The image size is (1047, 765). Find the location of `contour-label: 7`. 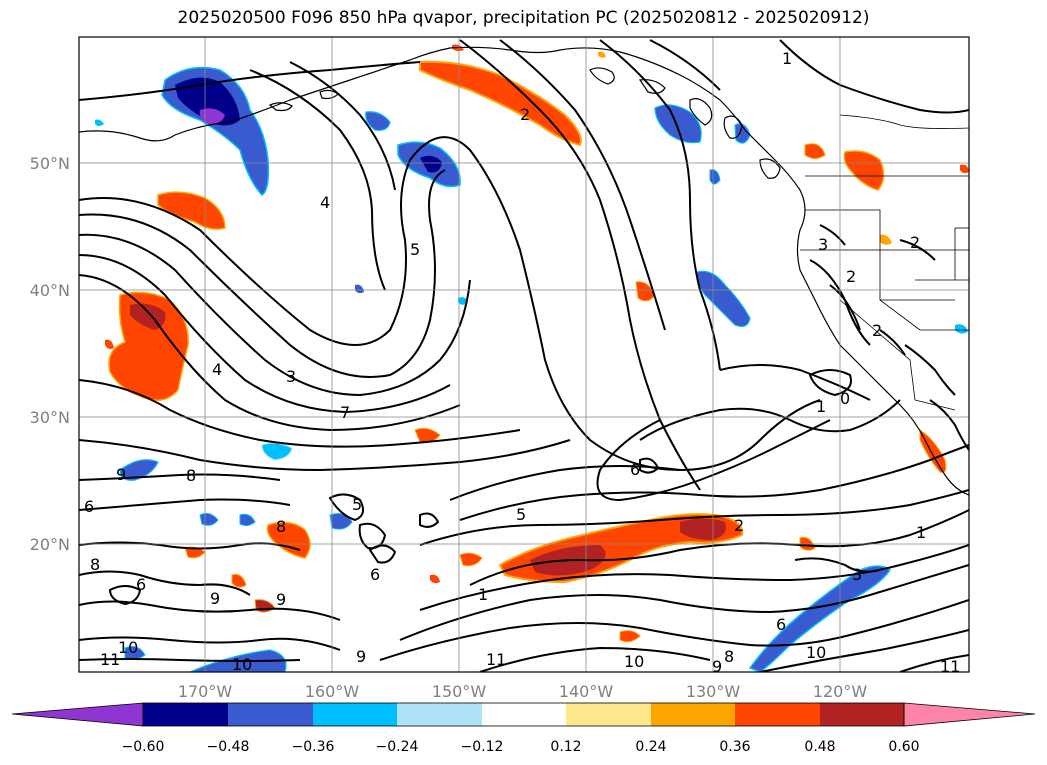

contour-label: 7 is located at coordinates (345, 412).